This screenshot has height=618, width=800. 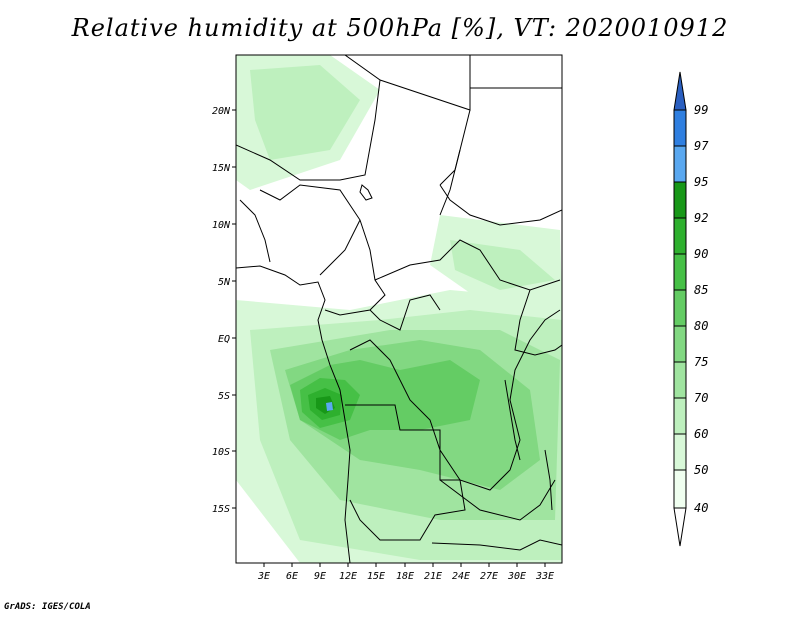 What do you see at coordinates (305, 112) in the screenshot?
I see `rh-50-region` at bounding box center [305, 112].